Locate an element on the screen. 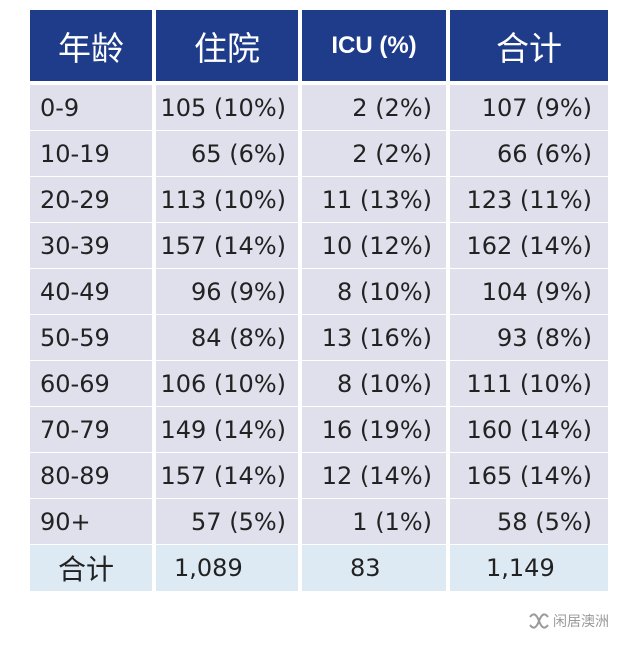 This screenshot has width=638, height=646. cell-age-range: 30-39 is located at coordinates (91, 245).